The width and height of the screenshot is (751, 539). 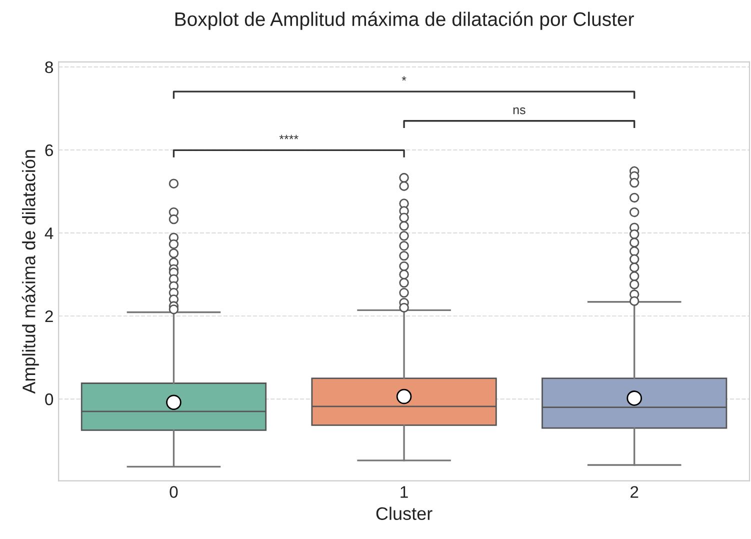 I want to click on chart-title: Boxplot de Amplitud máxima de dilatación por Cluster, so click(x=404, y=21).